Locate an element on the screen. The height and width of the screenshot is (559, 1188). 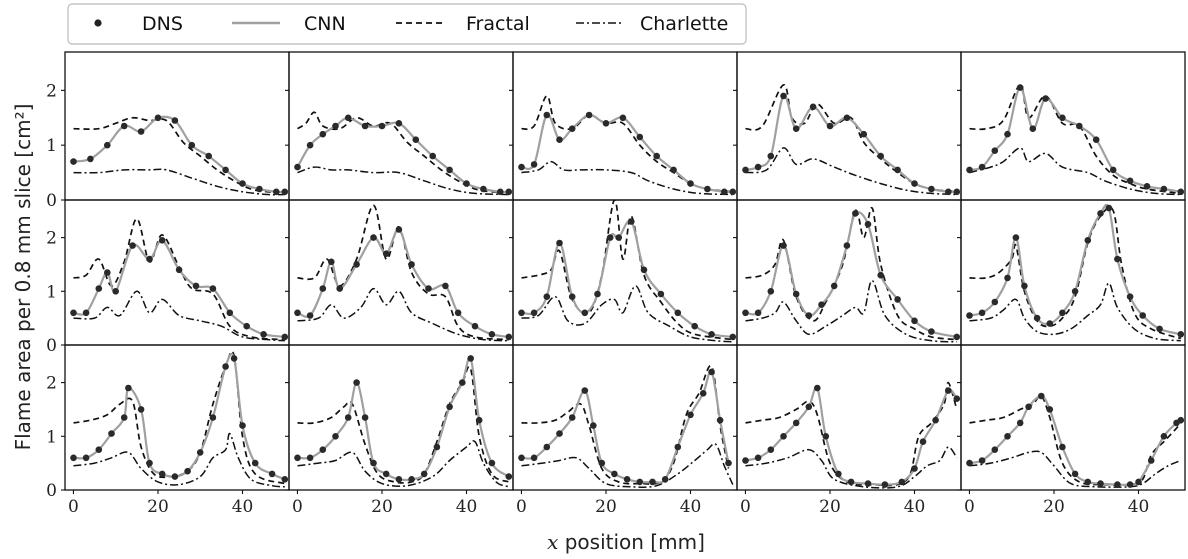
legend-marker-dns is located at coordinates (98, 23).